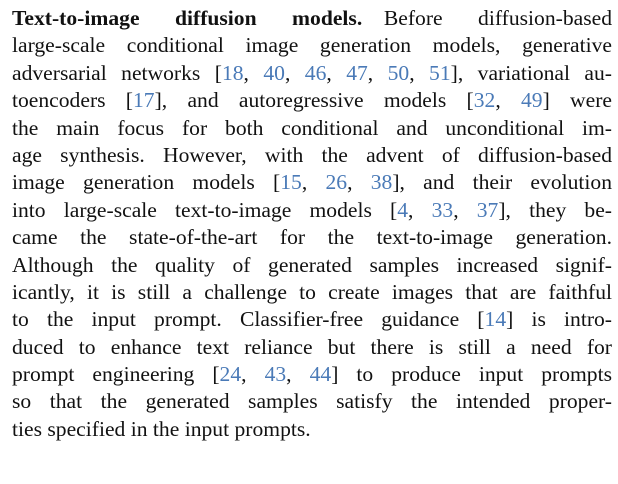 The width and height of the screenshot is (618, 484). I want to click on citation-link: 37, so click(487, 209).